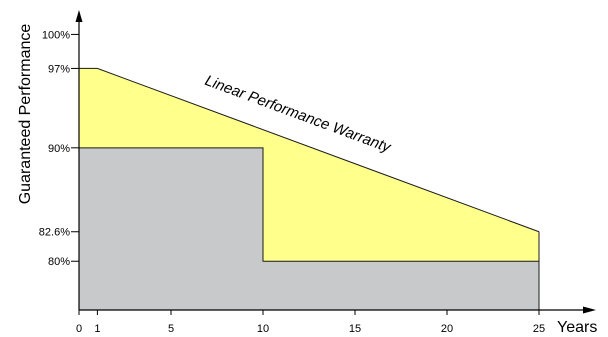 The image size is (608, 337). I want to click on y-tick-label: 100%, so click(56, 35).